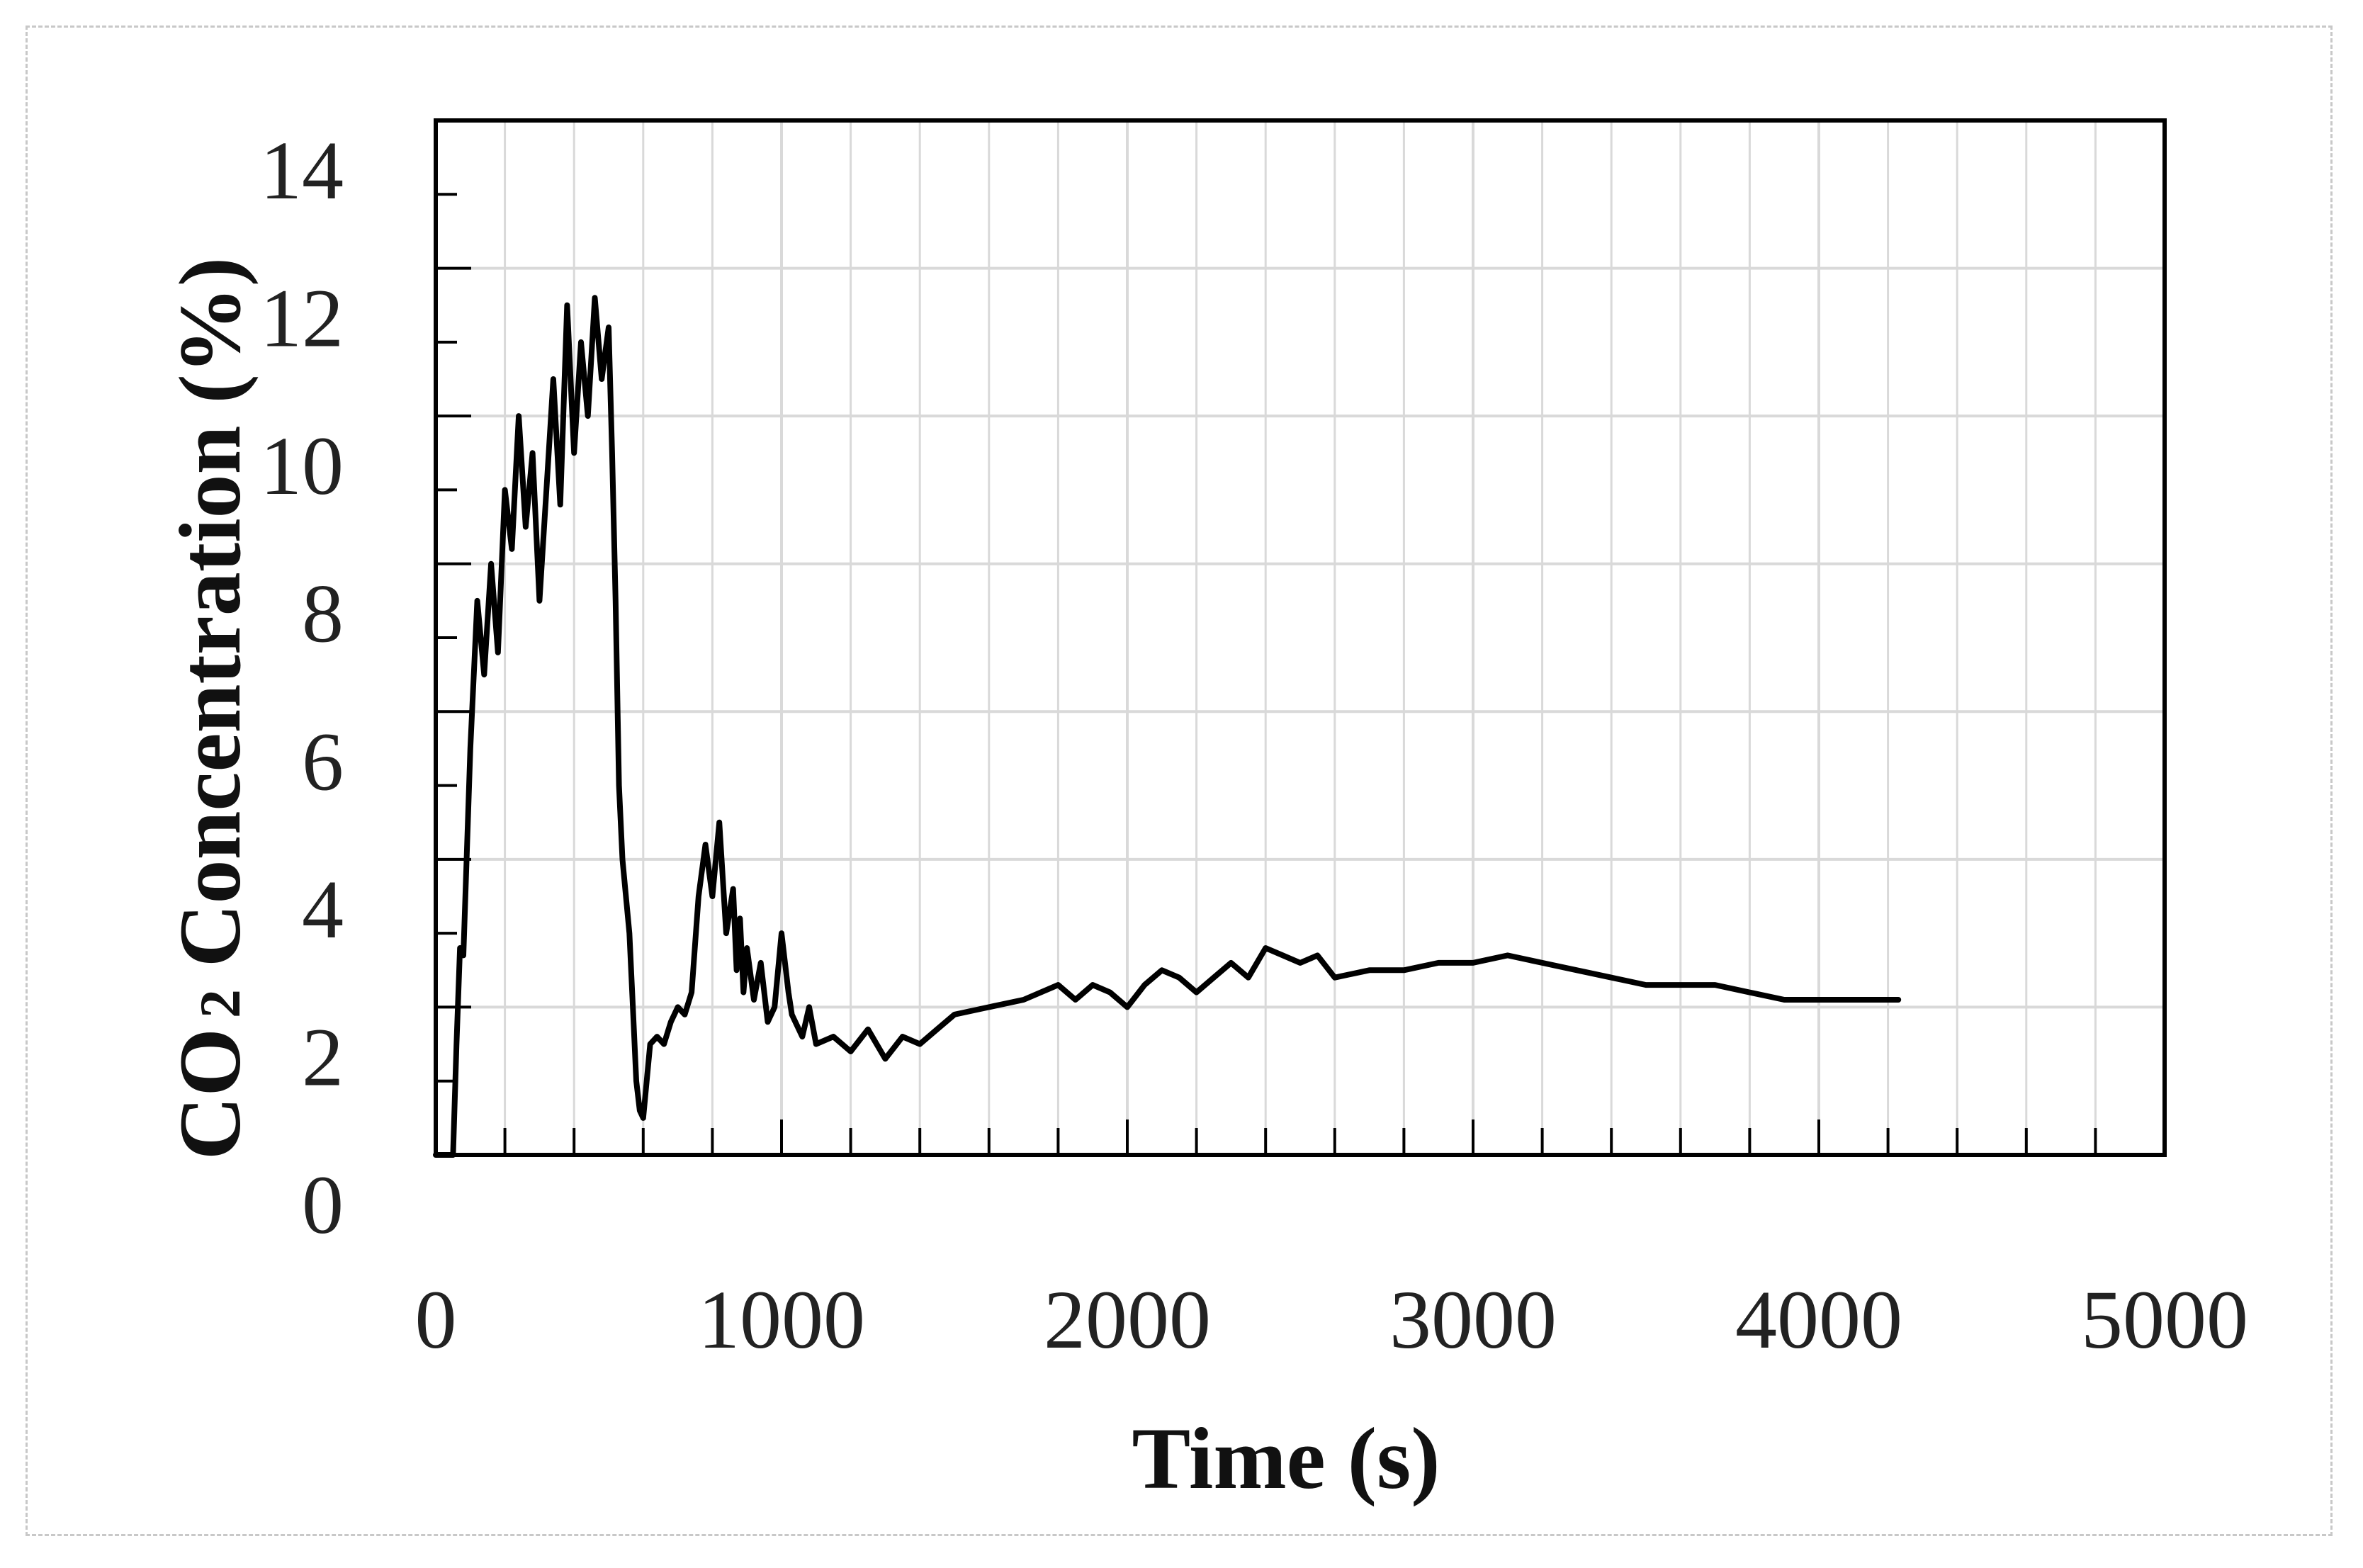 Image resolution: width=2363 pixels, height=1568 pixels. I want to click on x-tick-labels: 0 1000 2000 3000 4000 5000, so click(1332, 1319).